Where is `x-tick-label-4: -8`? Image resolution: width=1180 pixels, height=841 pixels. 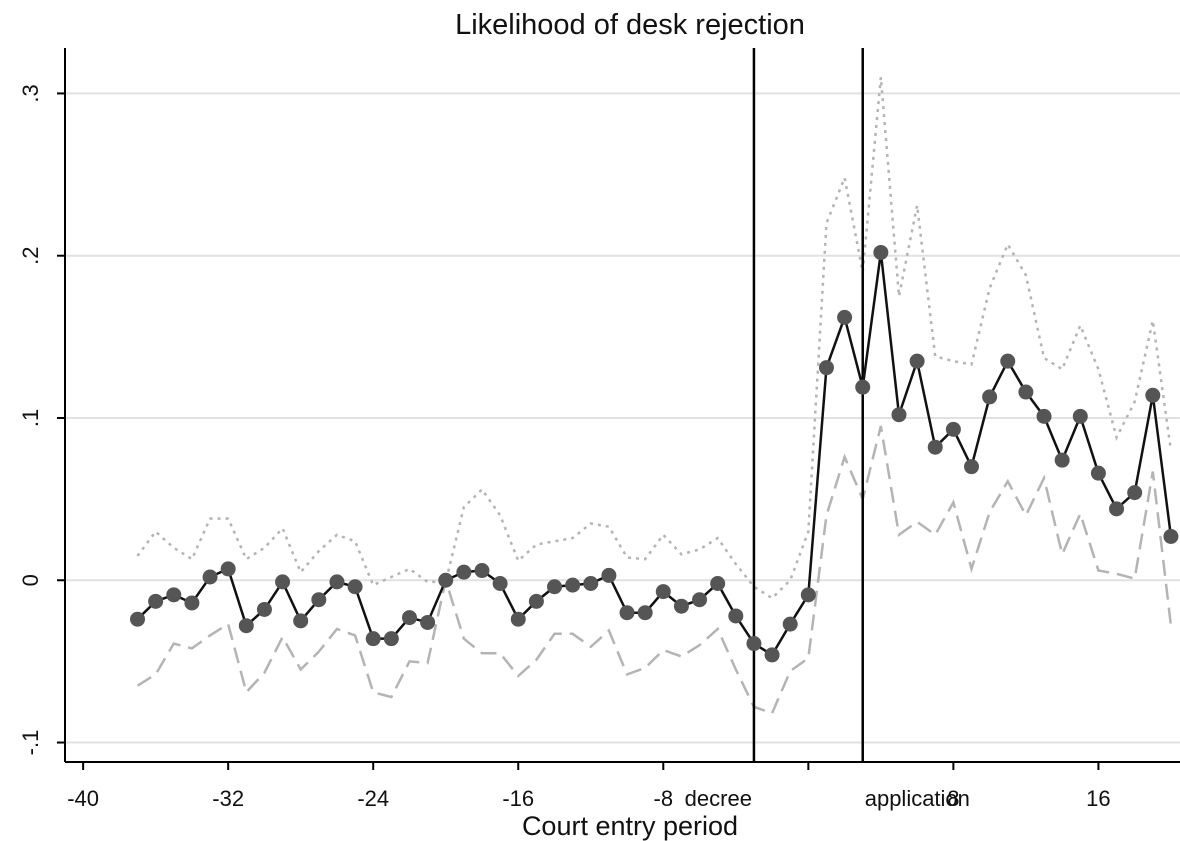
x-tick-label-4: -8 is located at coordinates (664, 798).